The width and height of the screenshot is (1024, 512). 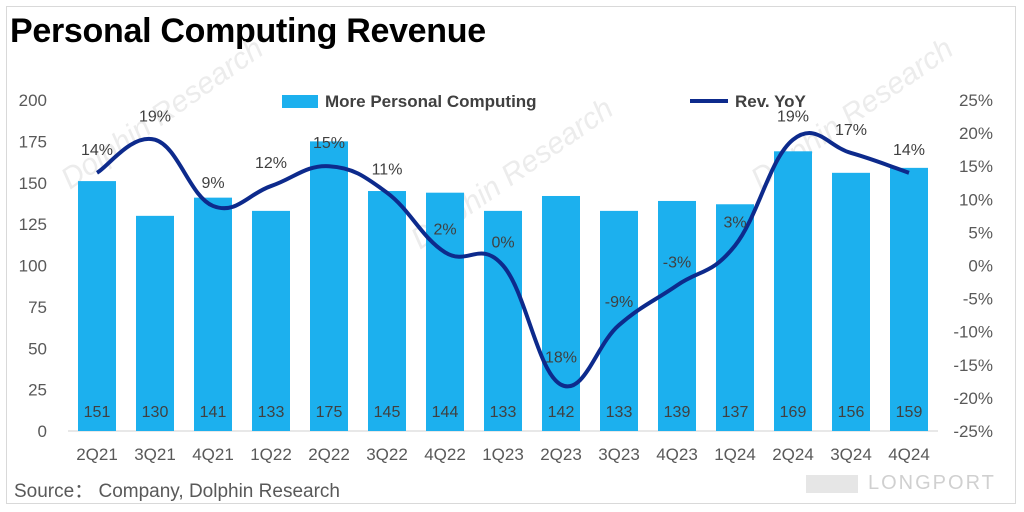 What do you see at coordinates (212, 183) in the screenshot?
I see `line-value-label: 9%` at bounding box center [212, 183].